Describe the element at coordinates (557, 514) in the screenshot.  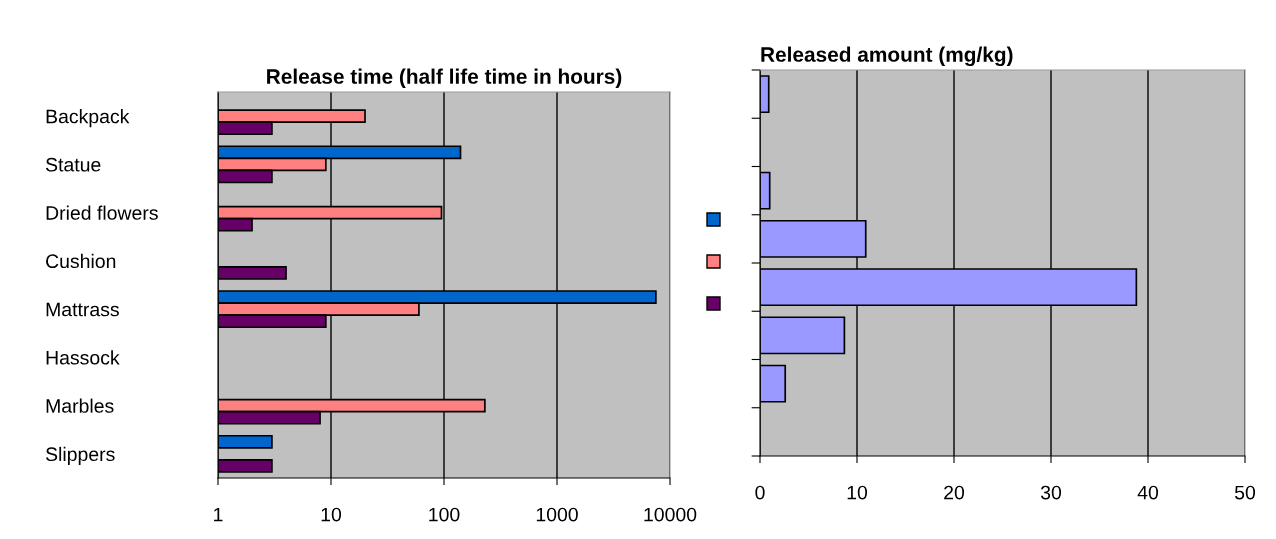
I see `x-tick-label: 1000` at that location.